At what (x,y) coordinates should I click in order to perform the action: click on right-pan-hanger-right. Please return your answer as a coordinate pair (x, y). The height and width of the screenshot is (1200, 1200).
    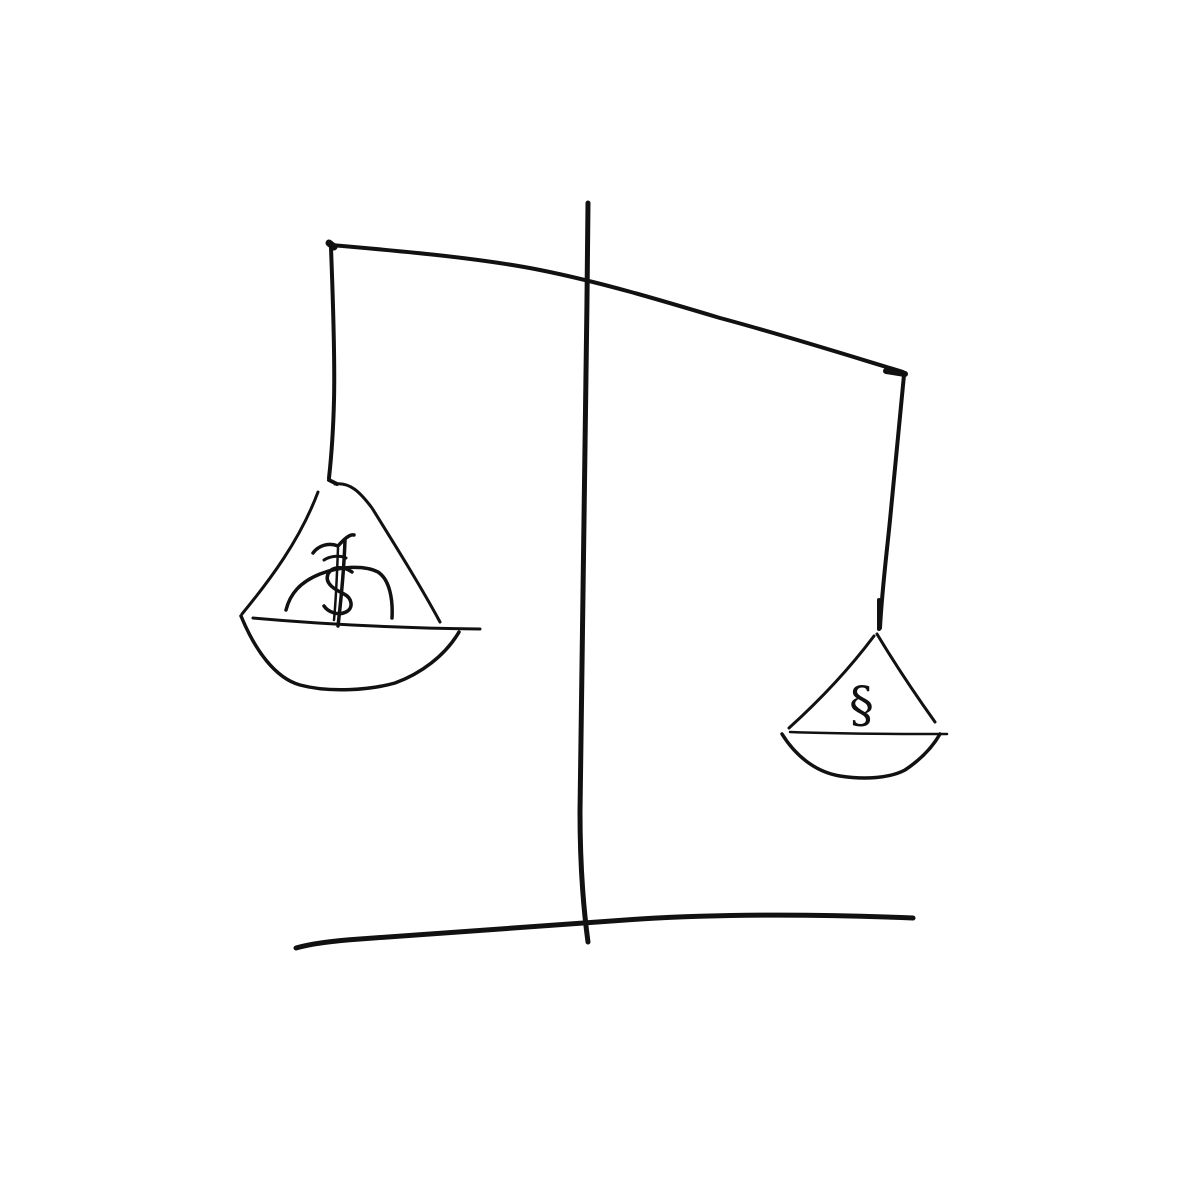
    Looking at the image, I should click on (906, 678).